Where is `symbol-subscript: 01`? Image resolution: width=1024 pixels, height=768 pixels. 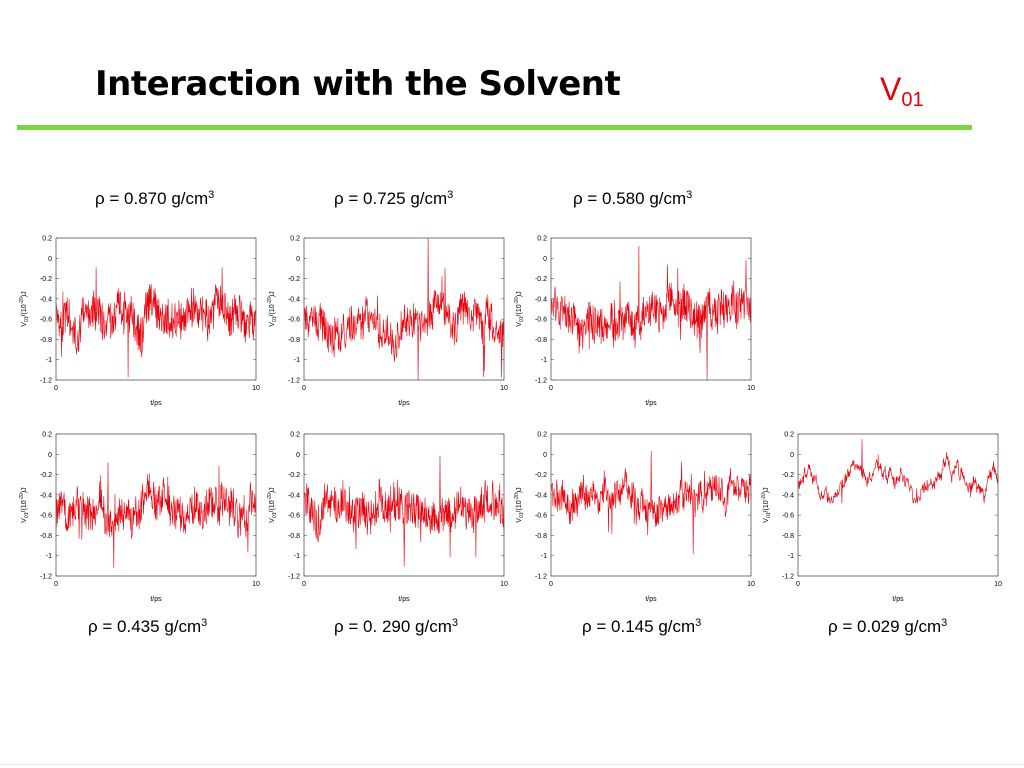
symbol-subscript: 01 is located at coordinates (912, 100).